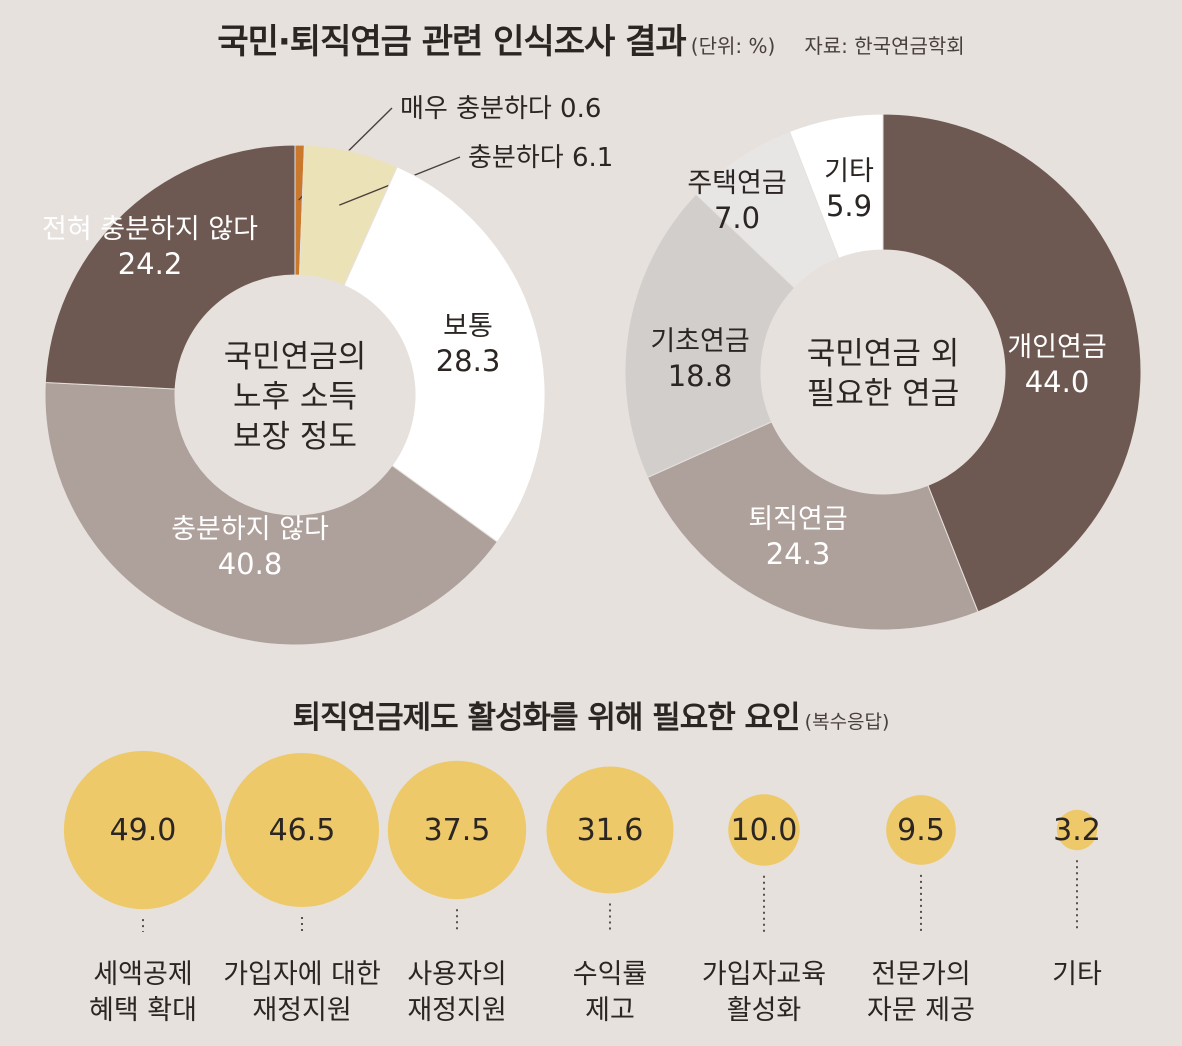  I want to click on bubble-label-4-1: 활성화, so click(764, 1010).